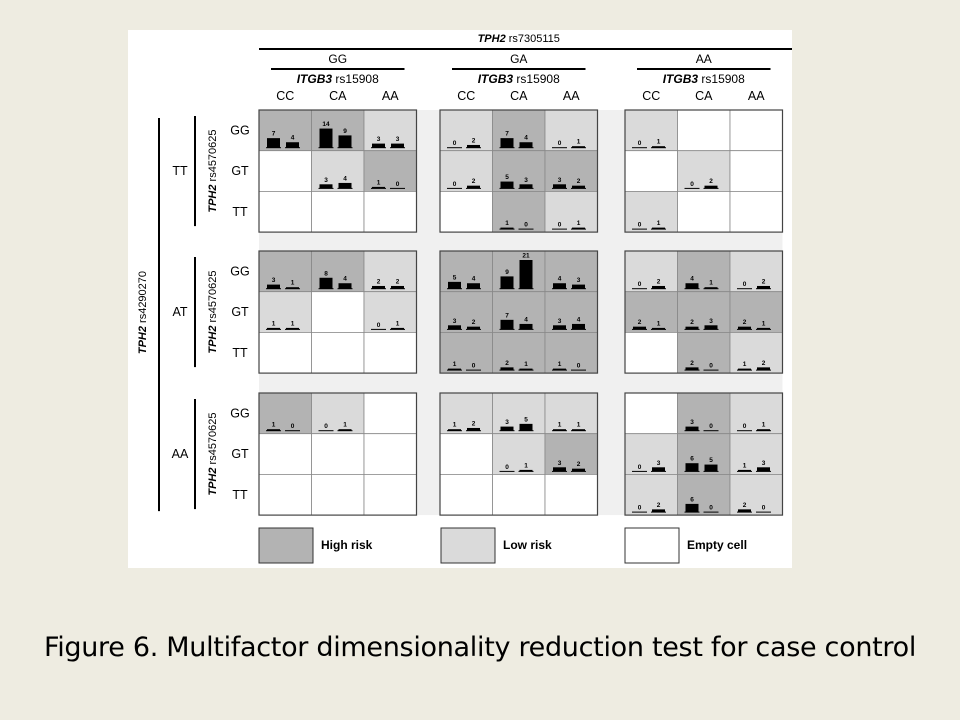 The width and height of the screenshot is (960, 720). What do you see at coordinates (526, 427) in the screenshot?
I see `cell-2101-control-bar` at bounding box center [526, 427].